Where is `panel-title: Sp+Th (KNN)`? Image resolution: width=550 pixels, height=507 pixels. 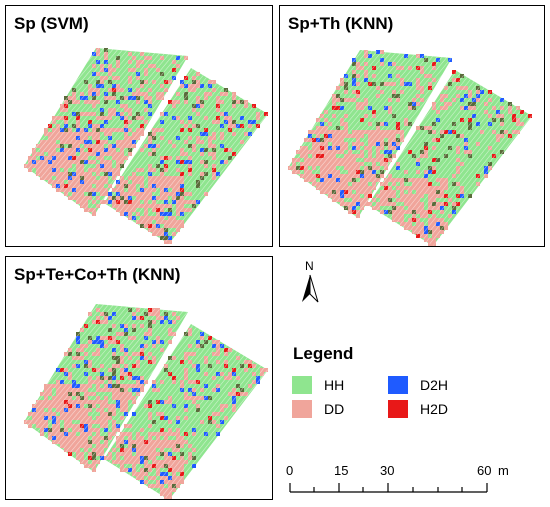 panel-title: Sp+Th (KNN) is located at coordinates (341, 23).